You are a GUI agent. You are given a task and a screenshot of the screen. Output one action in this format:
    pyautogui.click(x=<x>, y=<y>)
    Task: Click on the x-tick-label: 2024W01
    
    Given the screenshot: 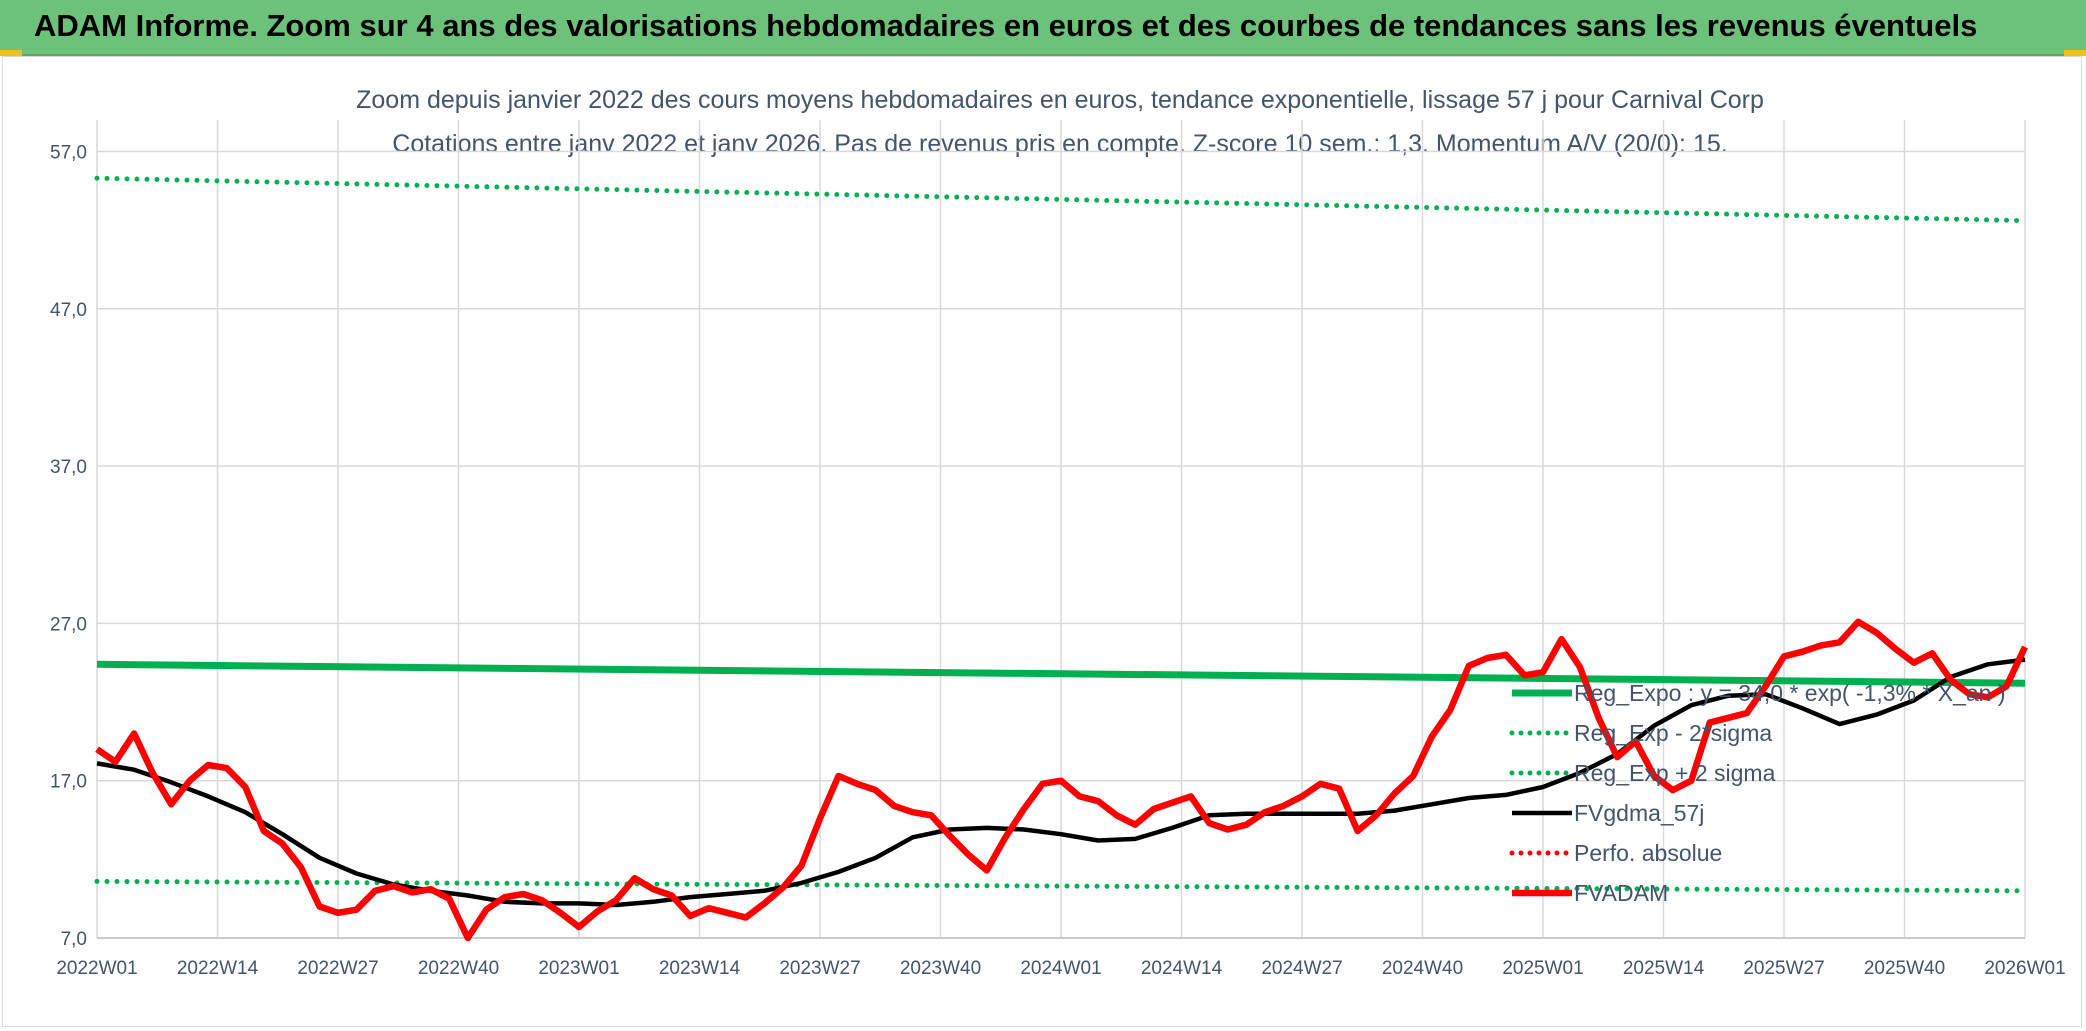 What is the action you would take?
    pyautogui.click(x=1060, y=968)
    